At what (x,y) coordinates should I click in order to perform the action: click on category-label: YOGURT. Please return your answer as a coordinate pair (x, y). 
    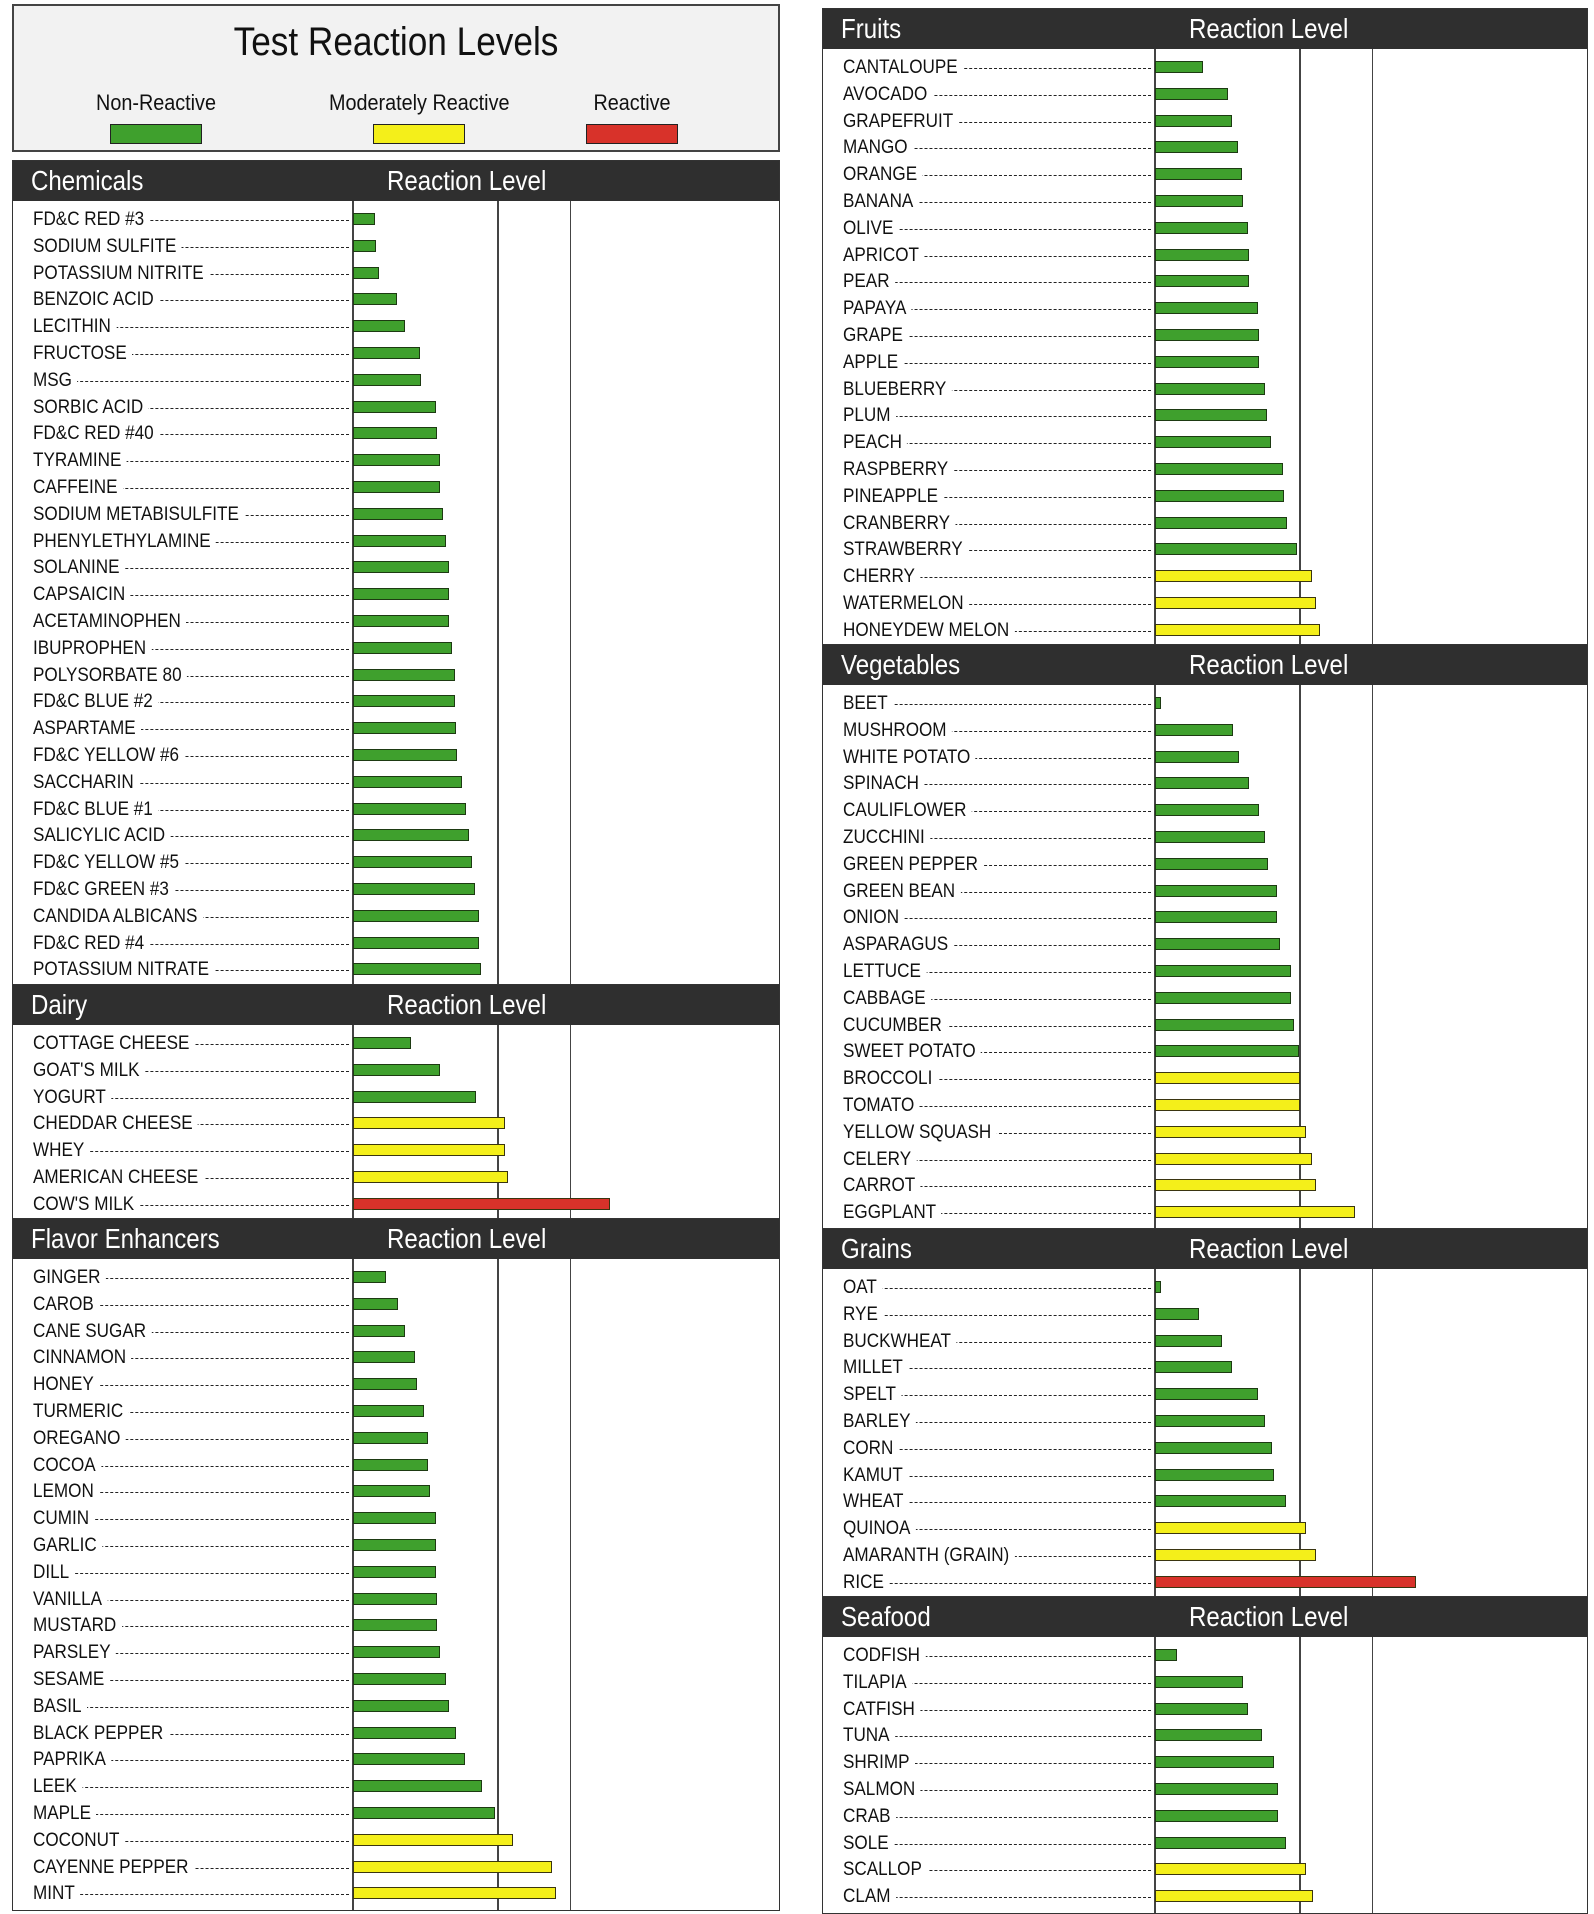
    Looking at the image, I should click on (72, 1097).